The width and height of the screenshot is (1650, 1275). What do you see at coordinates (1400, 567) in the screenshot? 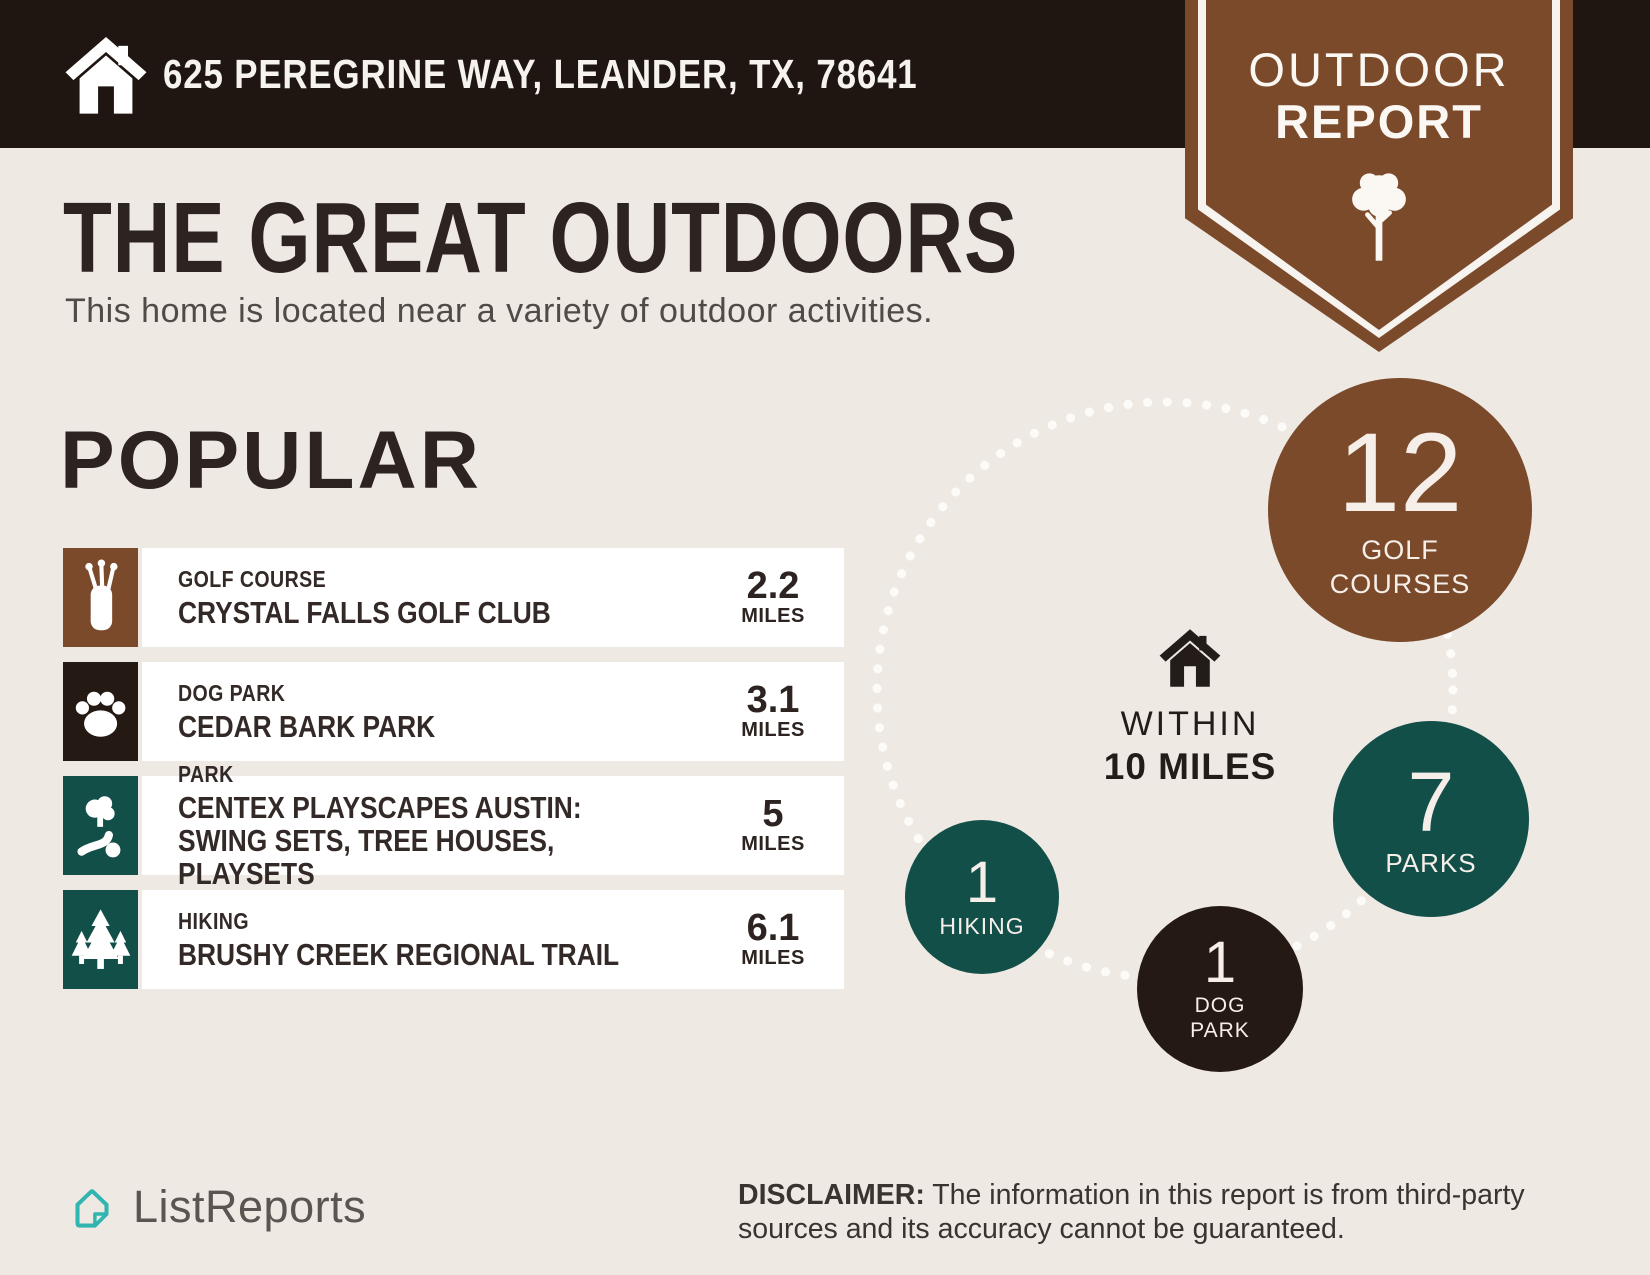
I see `golf-courses-label: GOLF COURSES` at bounding box center [1400, 567].